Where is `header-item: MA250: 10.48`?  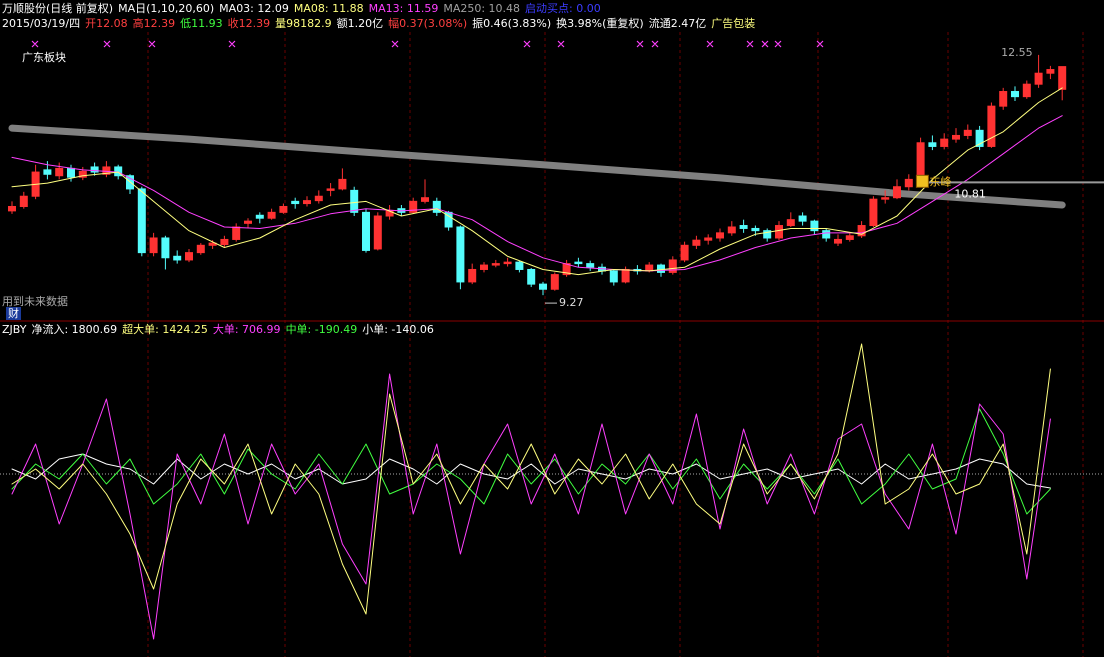
header-item: MA250: 10.48 is located at coordinates (482, 8).